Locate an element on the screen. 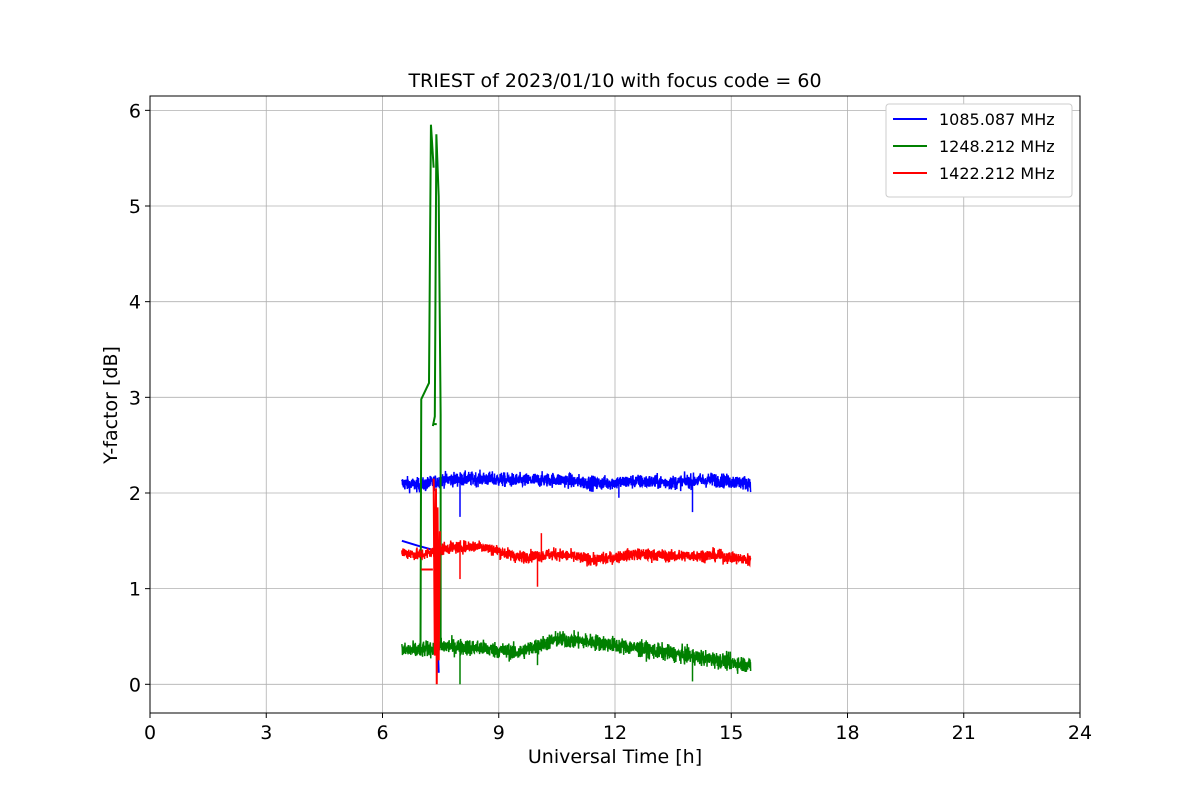  y-tick-label: 2 is located at coordinates (135, 494).